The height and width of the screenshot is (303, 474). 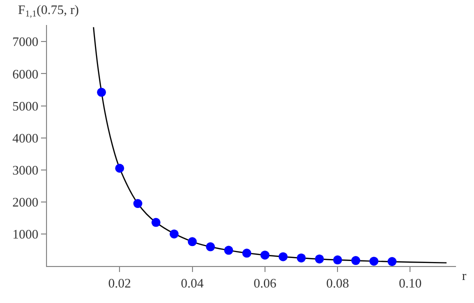 I want to click on y-tick-label: 2000, so click(x=25, y=202).